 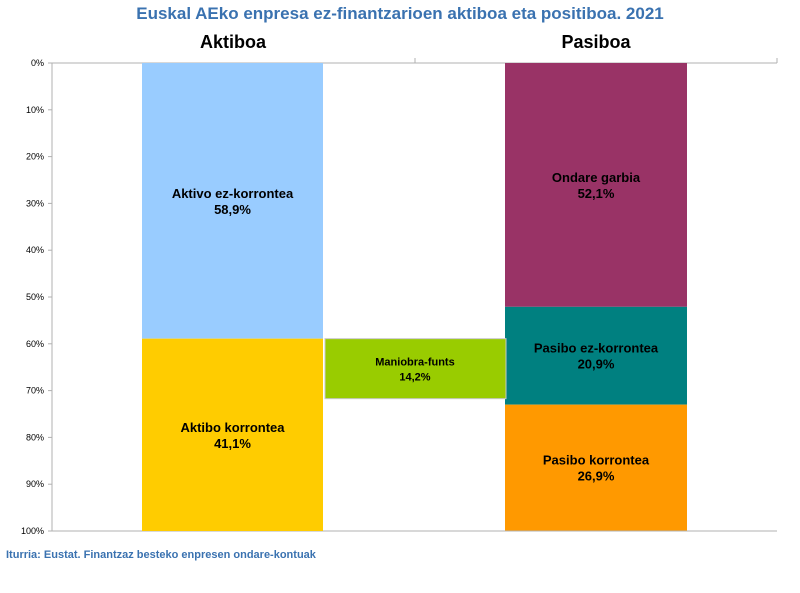 I want to click on segment-value-label: 52,1%, so click(x=596, y=193).